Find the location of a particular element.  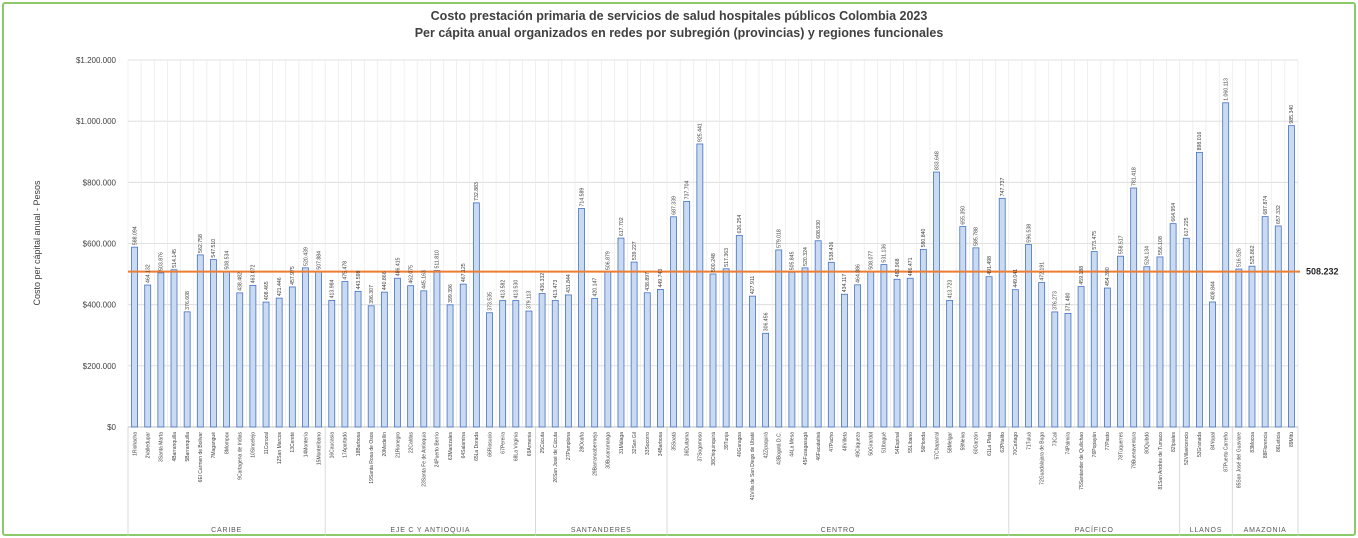

value-label: 459.188 is located at coordinates (1082, 275).